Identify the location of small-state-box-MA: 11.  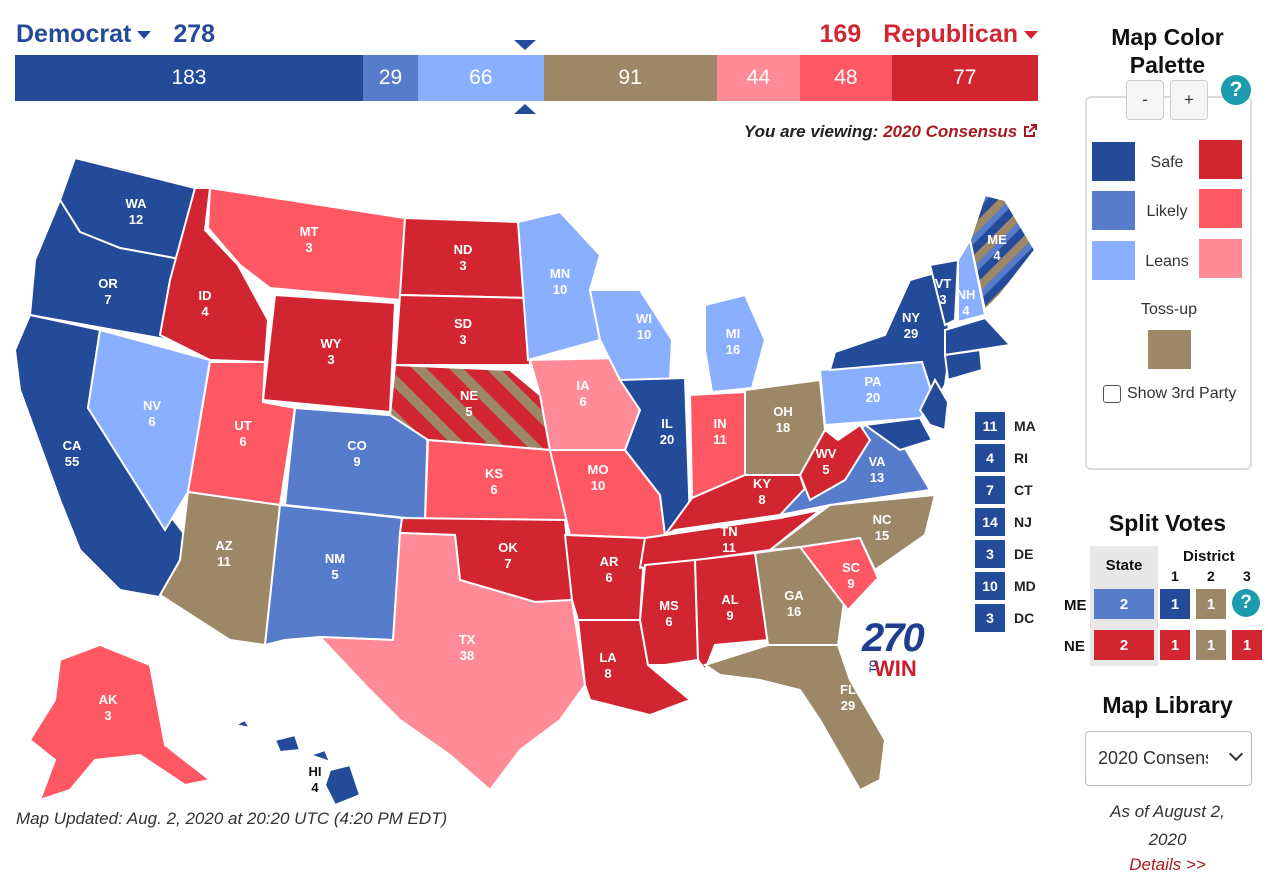
(990, 426).